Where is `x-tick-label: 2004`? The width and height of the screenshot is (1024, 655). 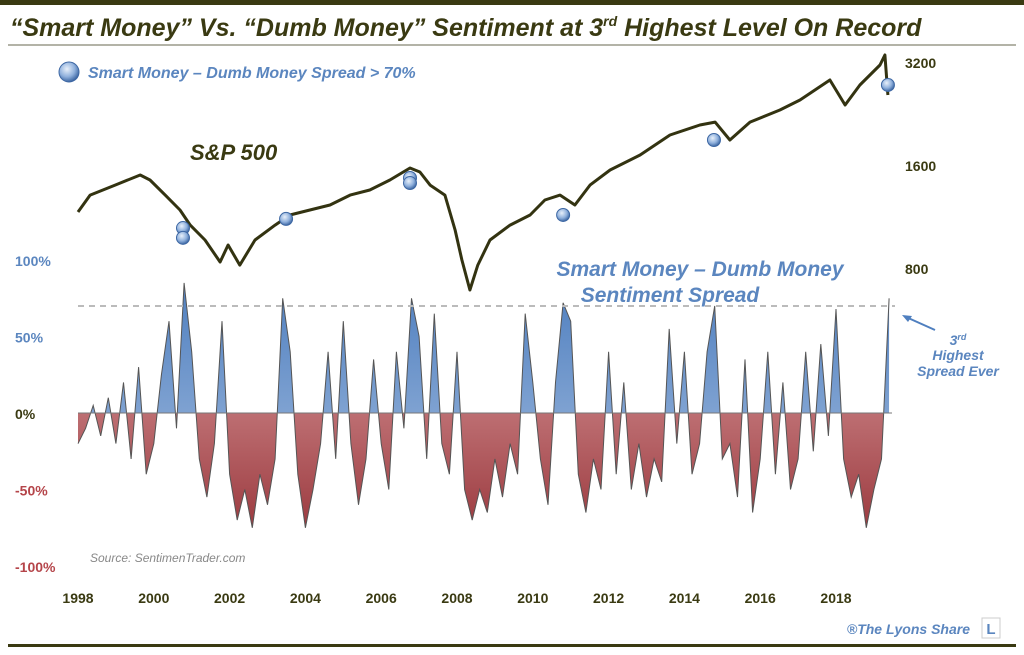
x-tick-label: 2004 is located at coordinates (305, 598).